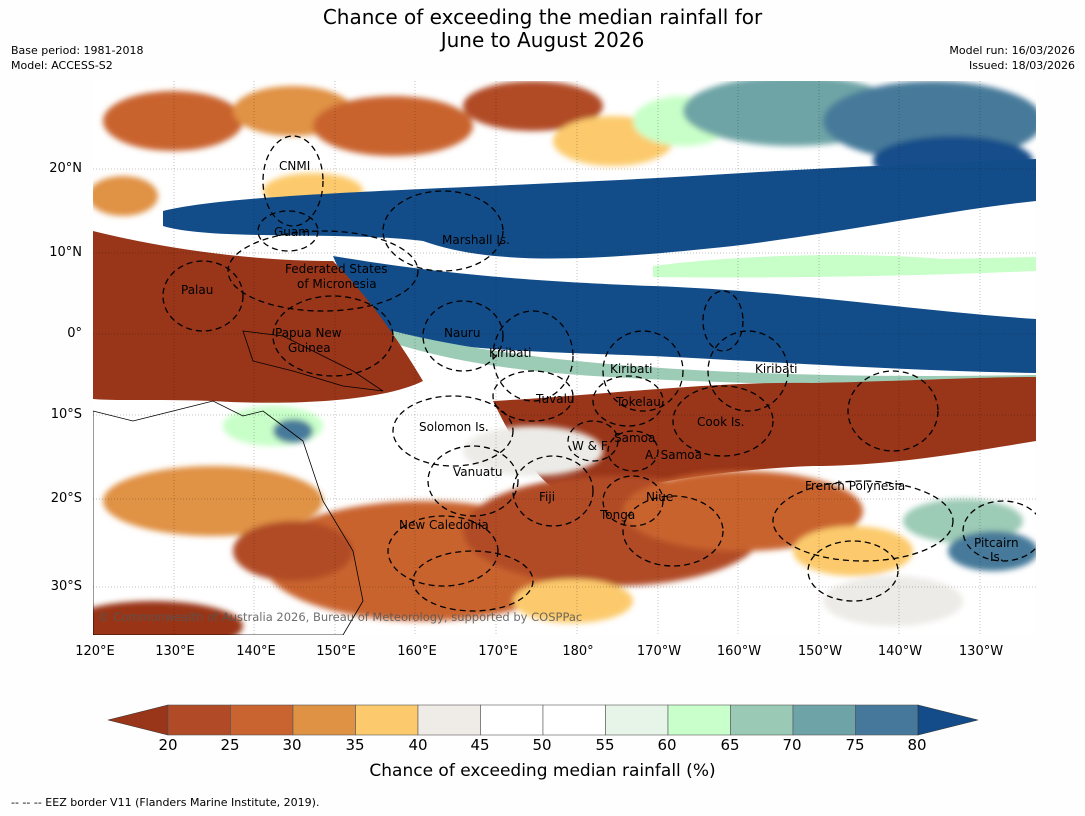 The height and width of the screenshot is (816, 1085). What do you see at coordinates (294, 166) in the screenshot?
I see `label-cnmi: CNMI` at bounding box center [294, 166].